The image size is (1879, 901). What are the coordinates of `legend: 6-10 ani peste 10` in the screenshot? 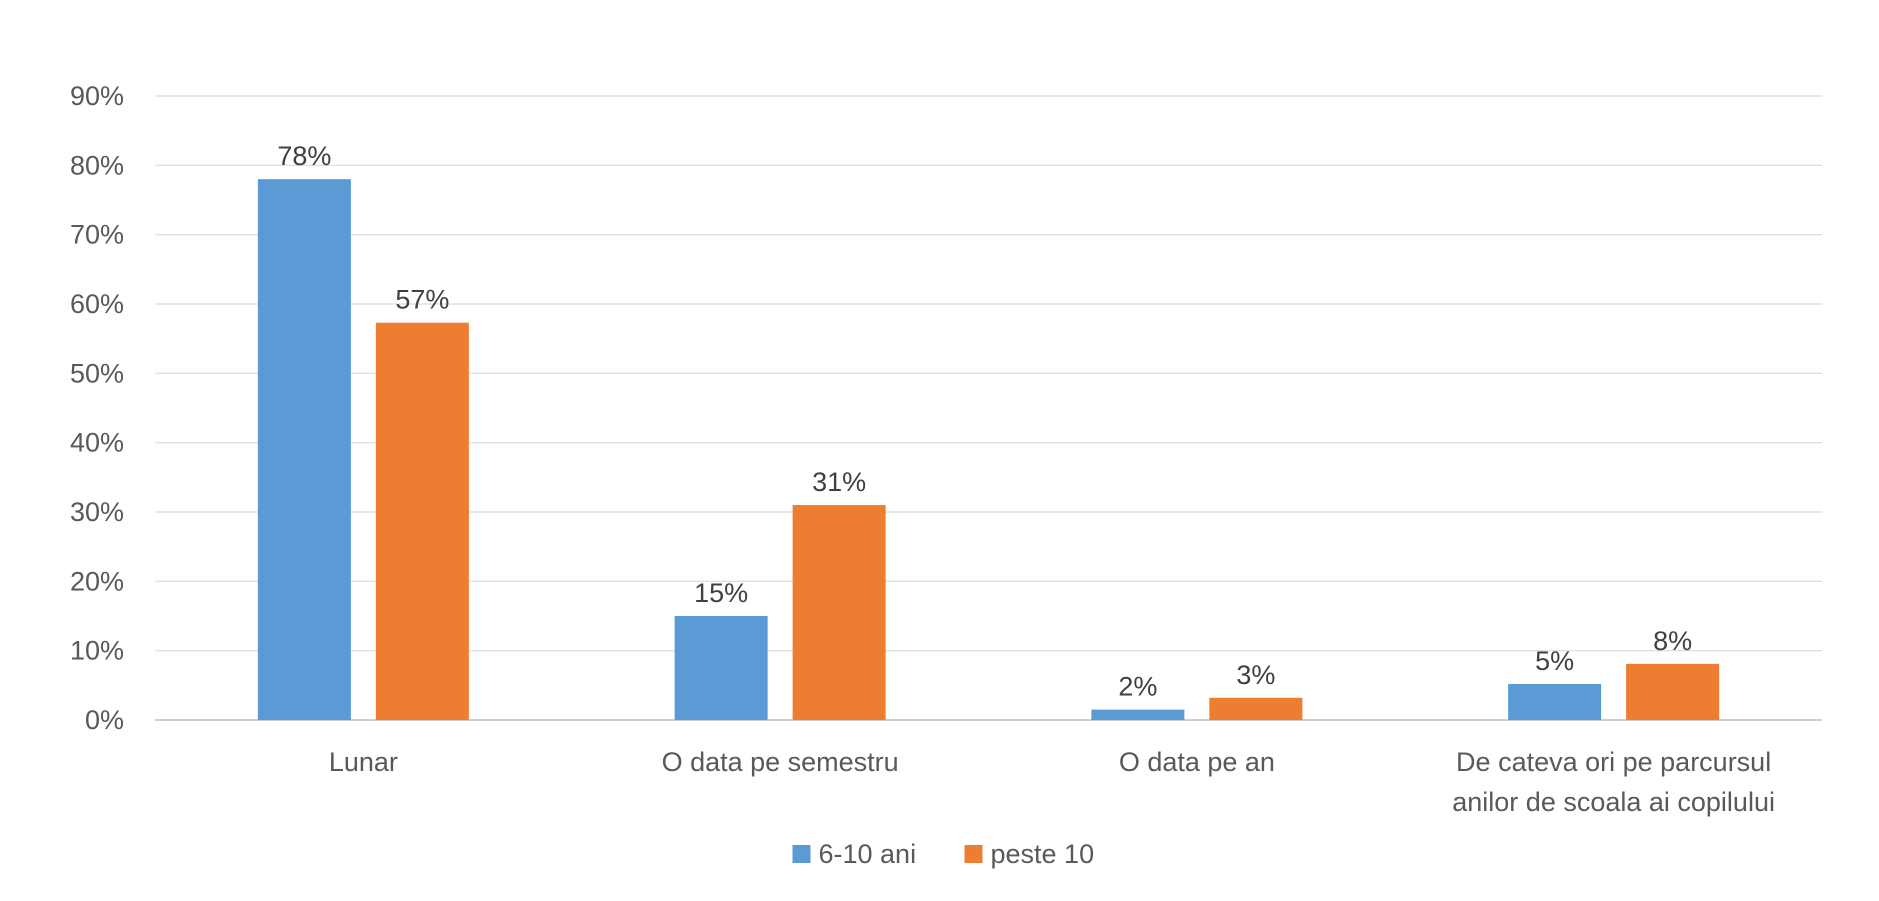 It's located at (943, 854).